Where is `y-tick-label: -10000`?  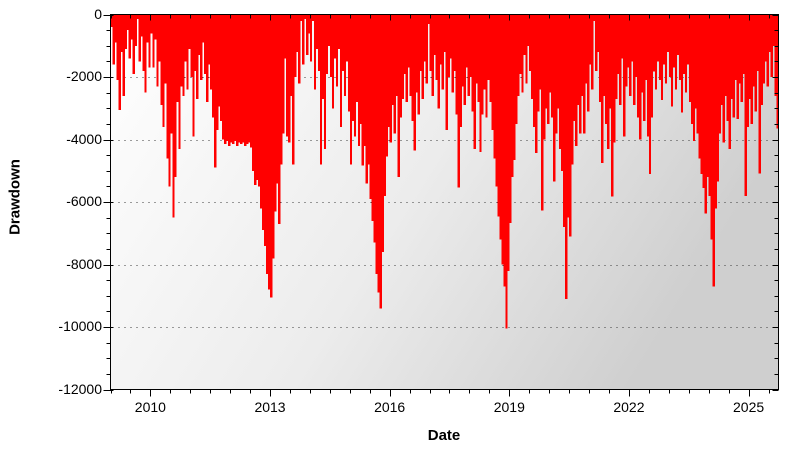 y-tick-label: -10000 is located at coordinates (80, 326).